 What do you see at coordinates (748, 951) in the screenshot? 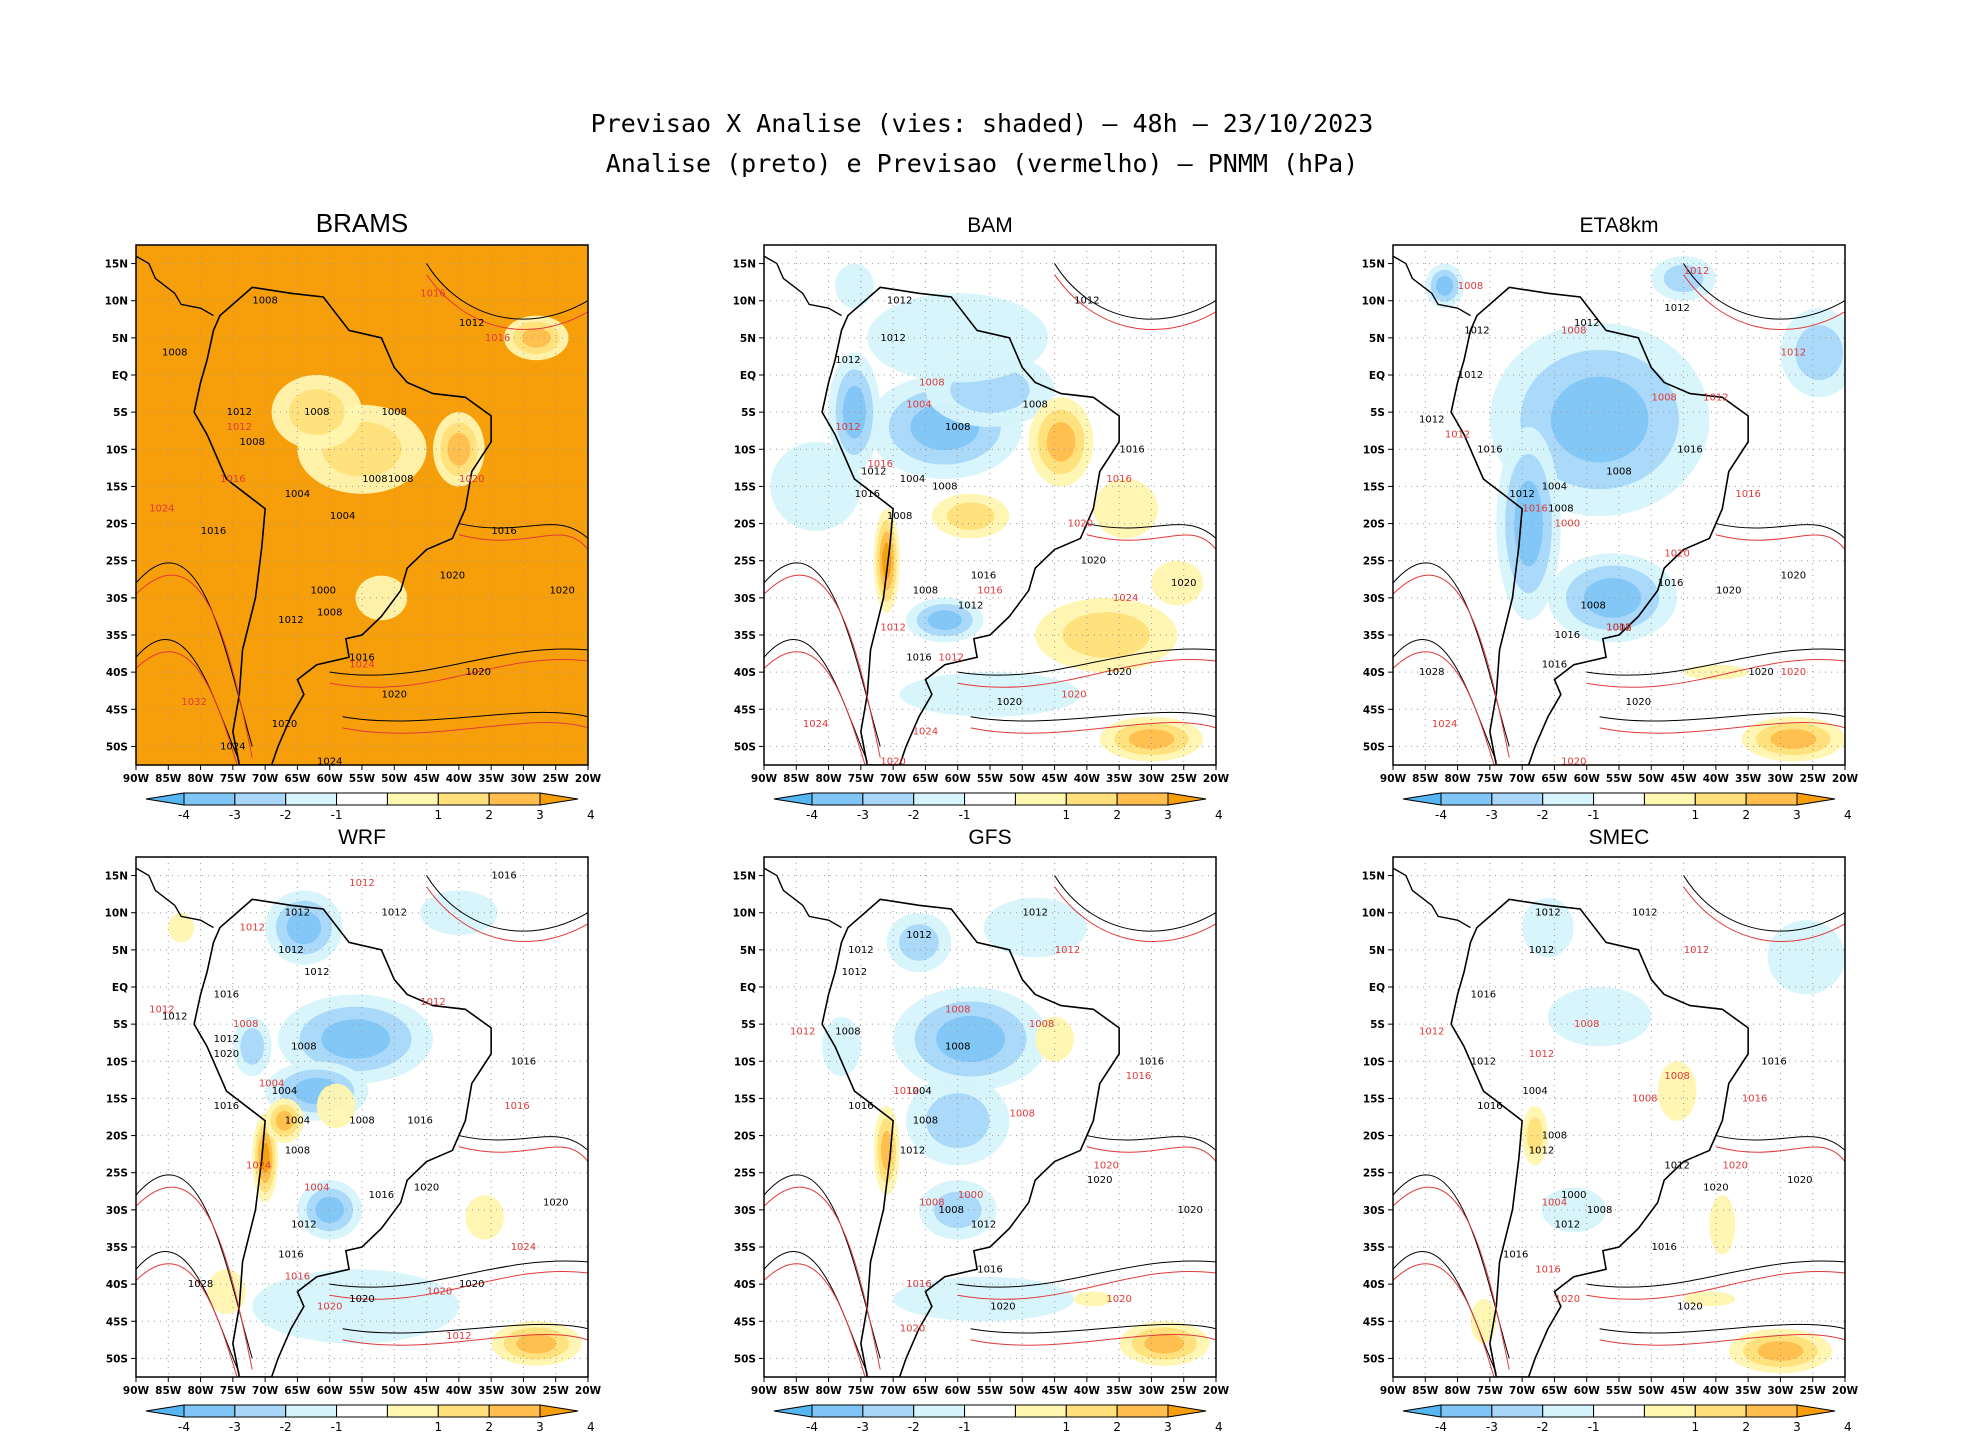
I see `y-tick-label: 5N` at bounding box center [748, 951].